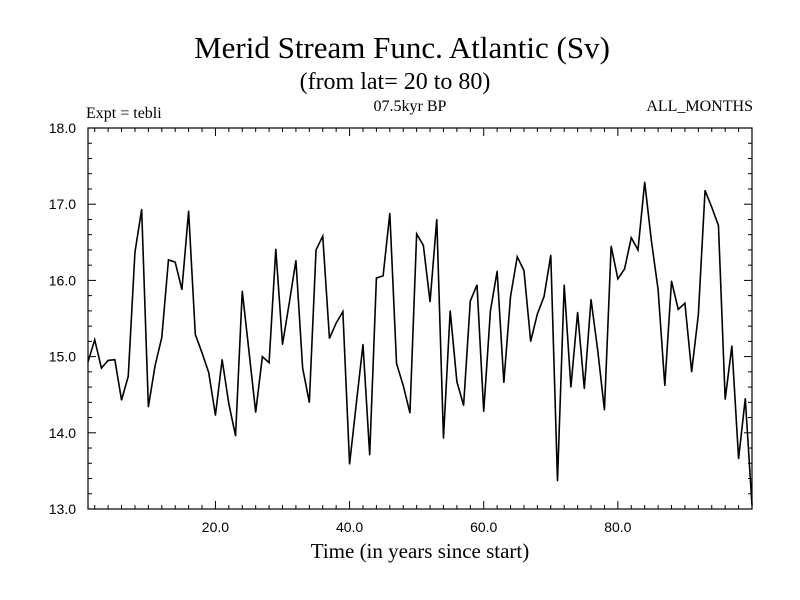 This screenshot has height=600, width=800. Describe the element at coordinates (420, 551) in the screenshot. I see `x-axis-label: Time (in years since start)` at that location.